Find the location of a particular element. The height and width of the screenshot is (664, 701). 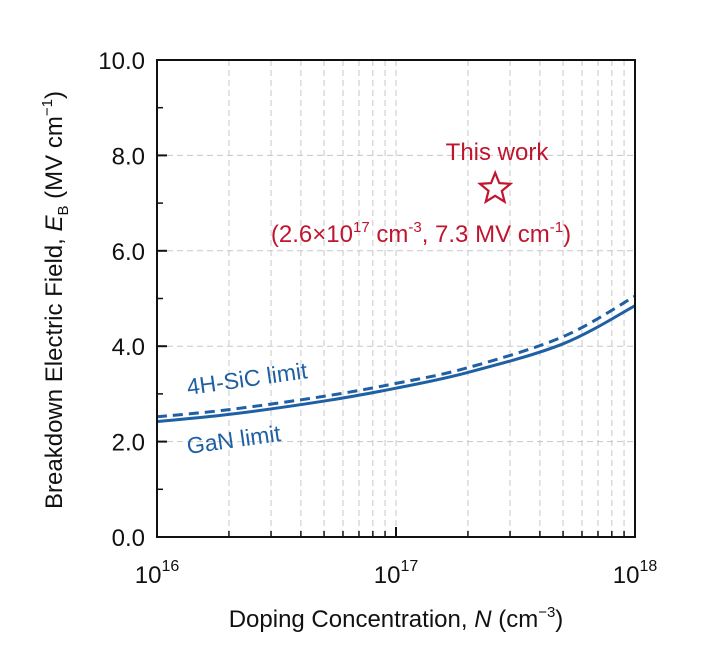

series-group is located at coordinates (396, 359).